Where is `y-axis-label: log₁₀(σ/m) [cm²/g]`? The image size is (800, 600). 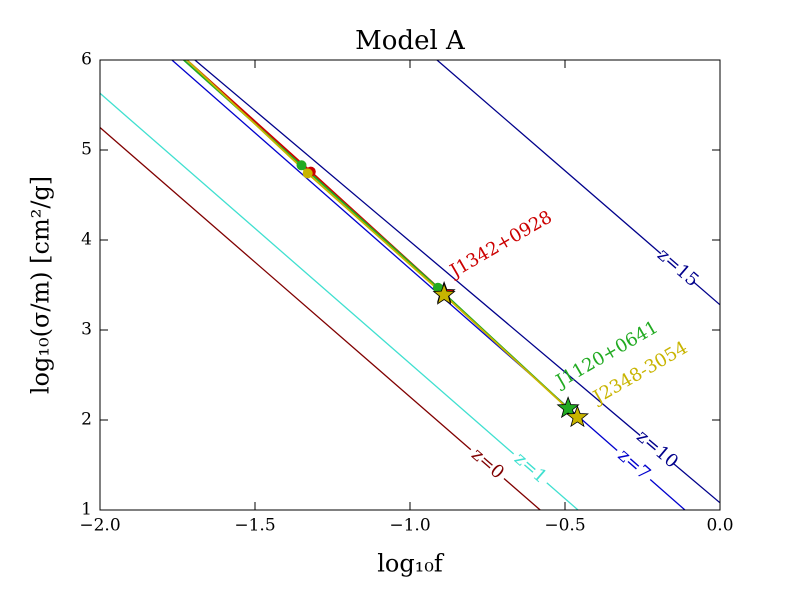
y-axis-label: log₁₀(σ/m) [cm²/g] is located at coordinates (41, 285).